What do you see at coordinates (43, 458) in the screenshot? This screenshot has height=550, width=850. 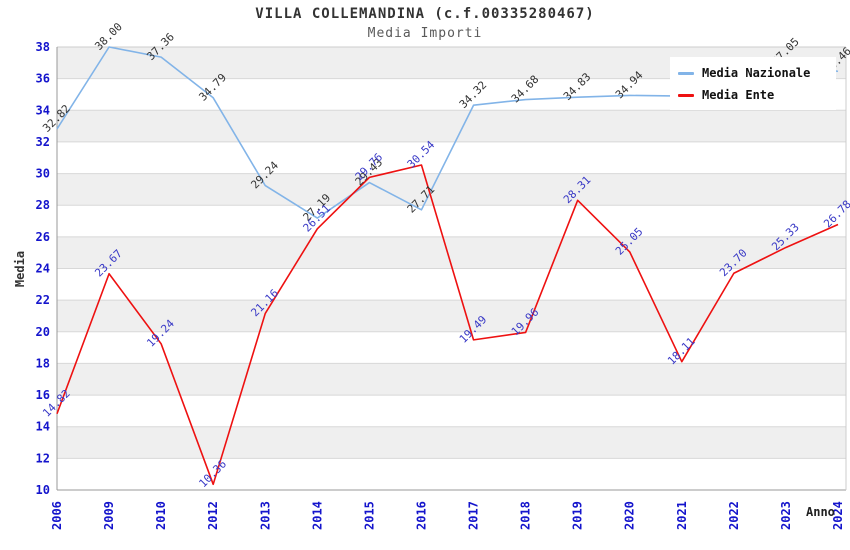 I see `y-tick-label: 12` at bounding box center [43, 458].